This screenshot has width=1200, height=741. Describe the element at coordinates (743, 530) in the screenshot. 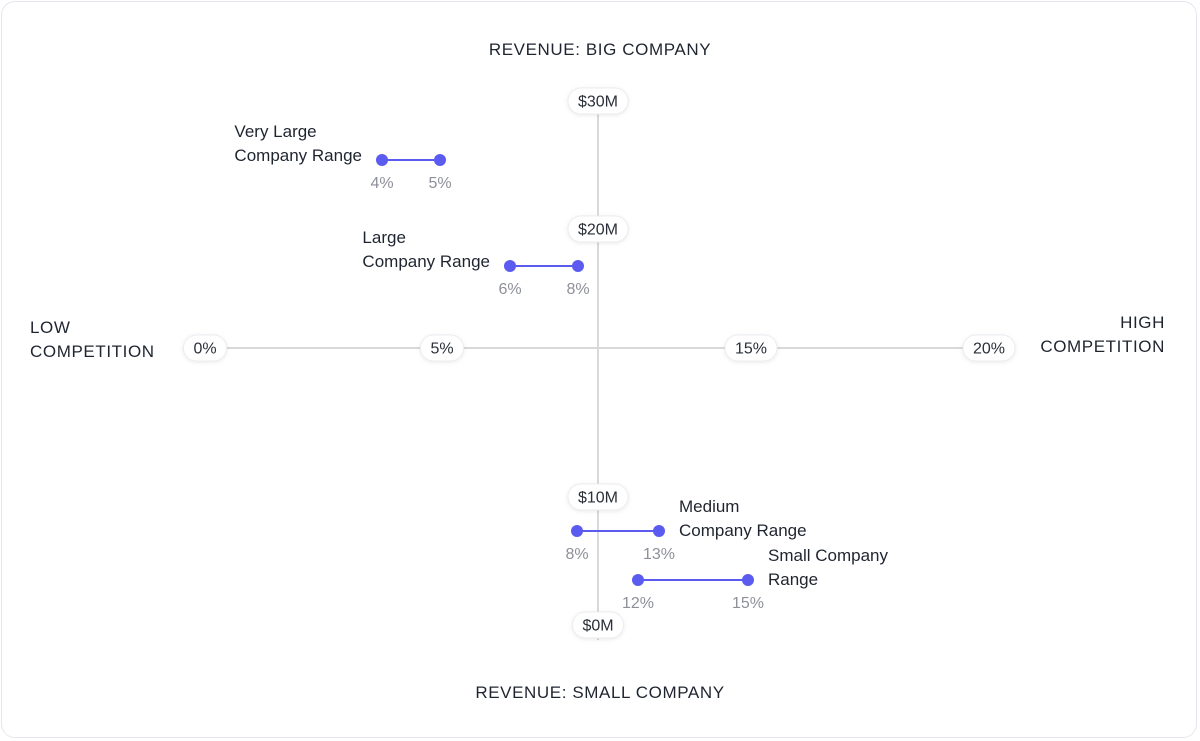

I see `range-label-2-line2: Company Range` at that location.